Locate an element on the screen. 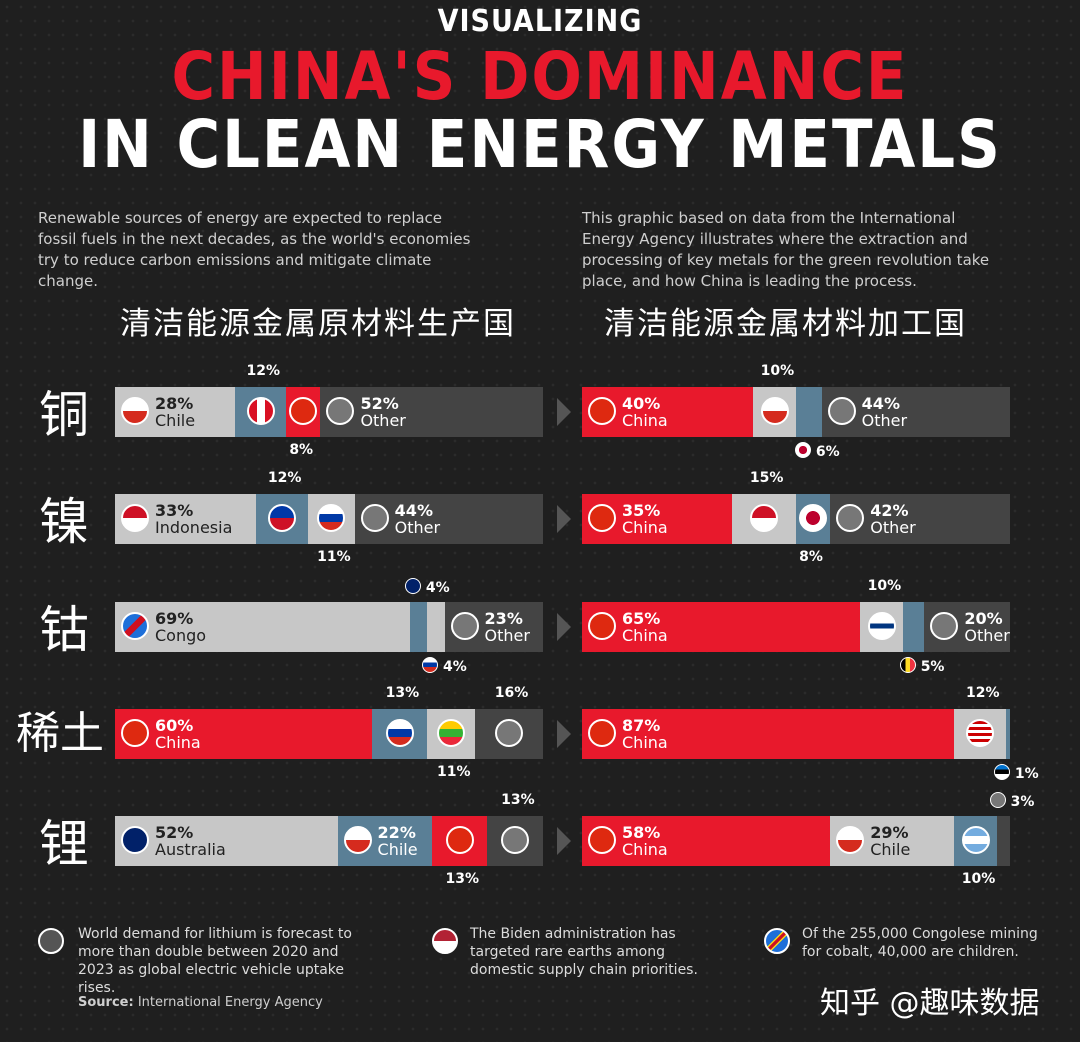  stacked-bar: 87% China is located at coordinates (796, 734).